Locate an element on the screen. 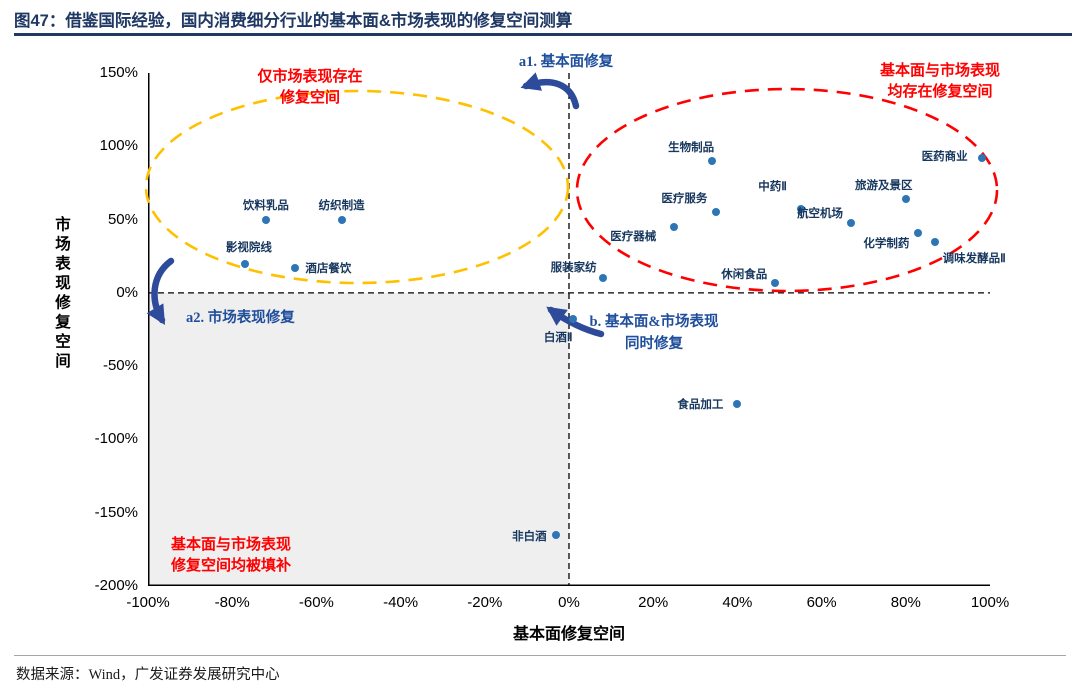 The width and height of the screenshot is (1080, 696). y-axis-title: 市场表现修复空间 is located at coordinates (61, 294).